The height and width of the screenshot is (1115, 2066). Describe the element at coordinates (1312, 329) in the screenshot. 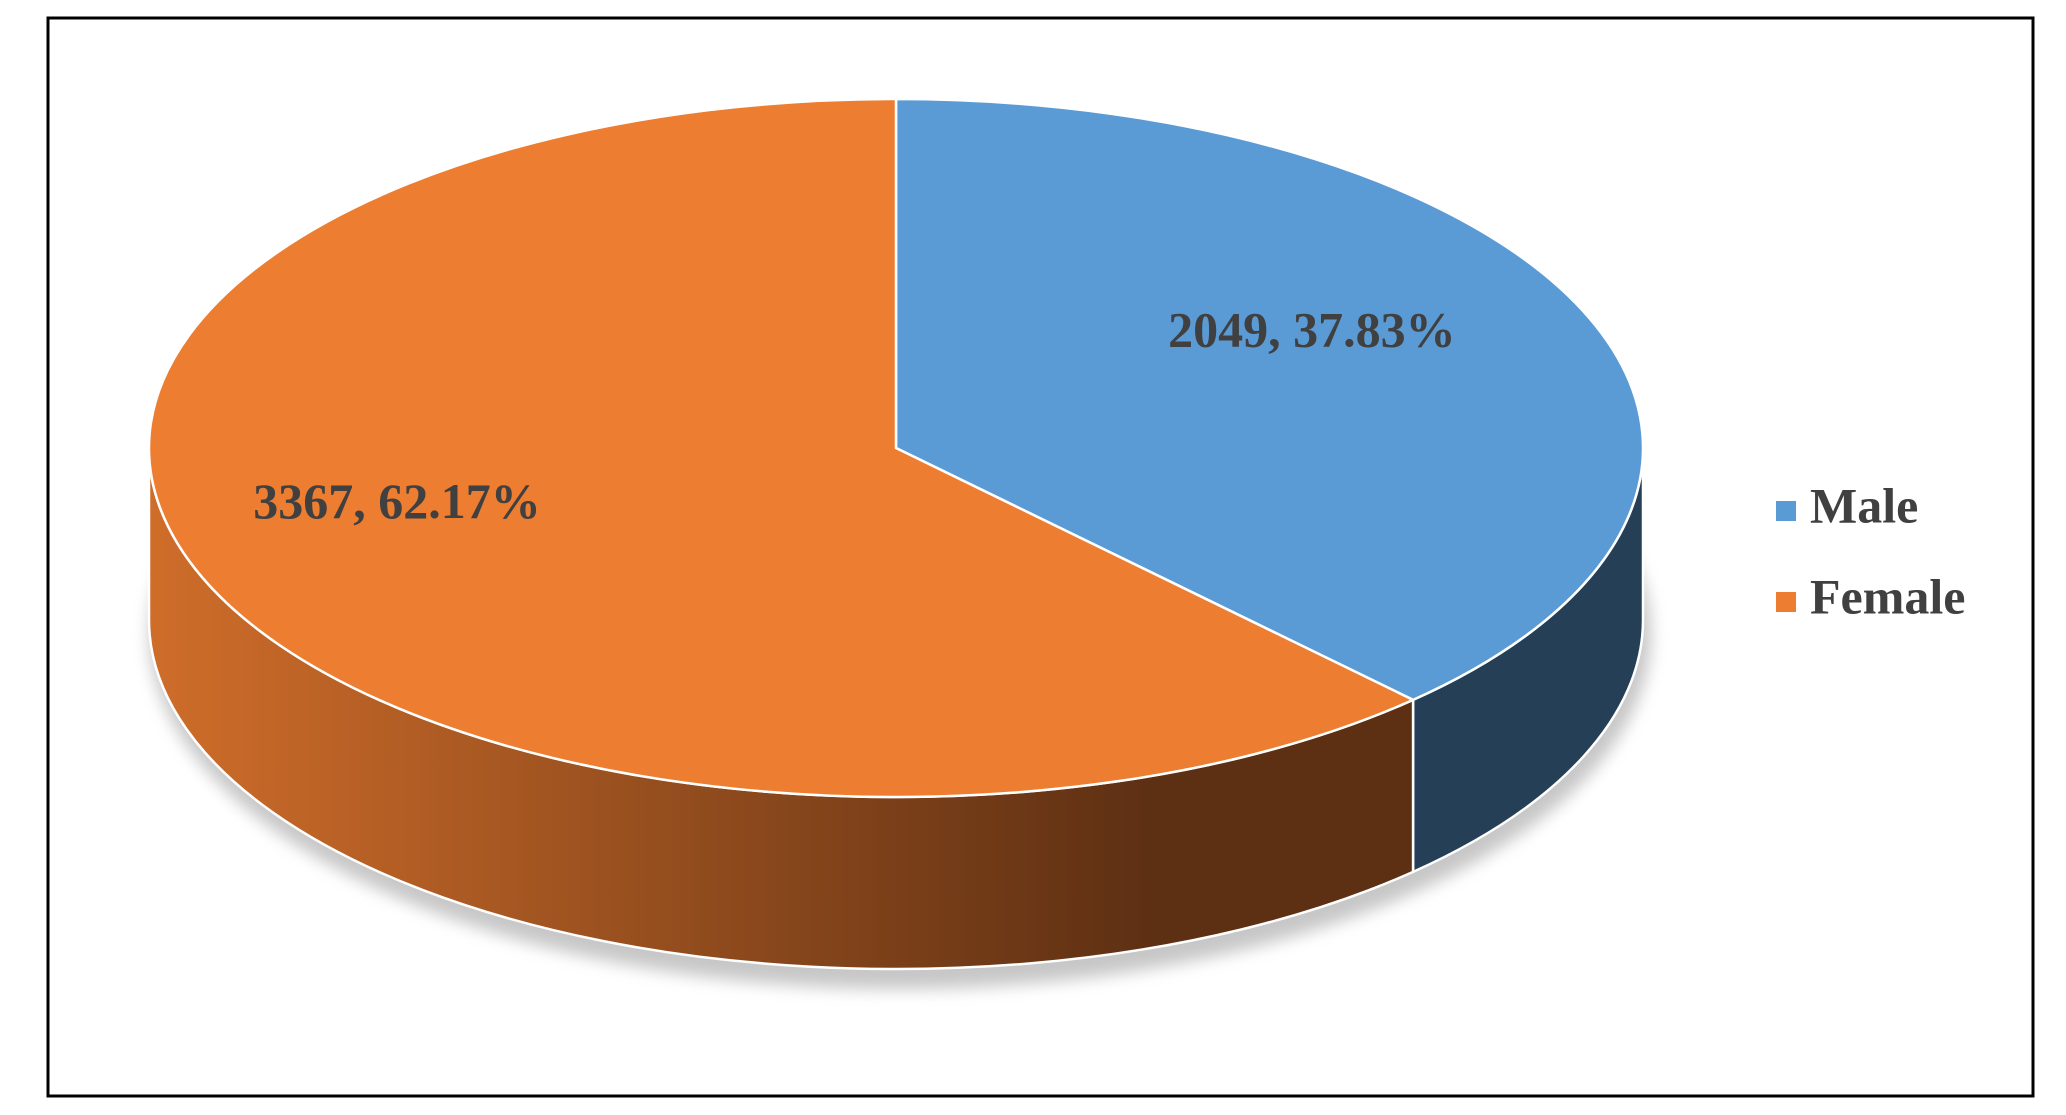

I see `data-label: 2049, 37.83%` at that location.